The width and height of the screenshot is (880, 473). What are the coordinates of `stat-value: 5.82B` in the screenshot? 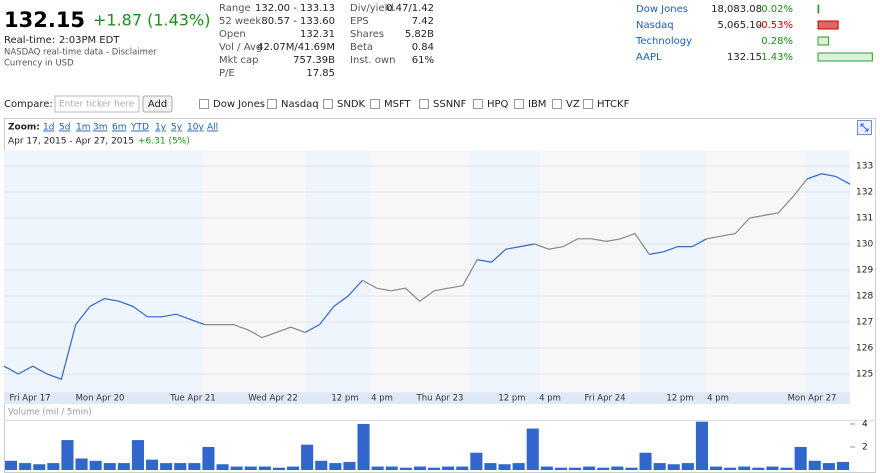 It's located at (419, 34).